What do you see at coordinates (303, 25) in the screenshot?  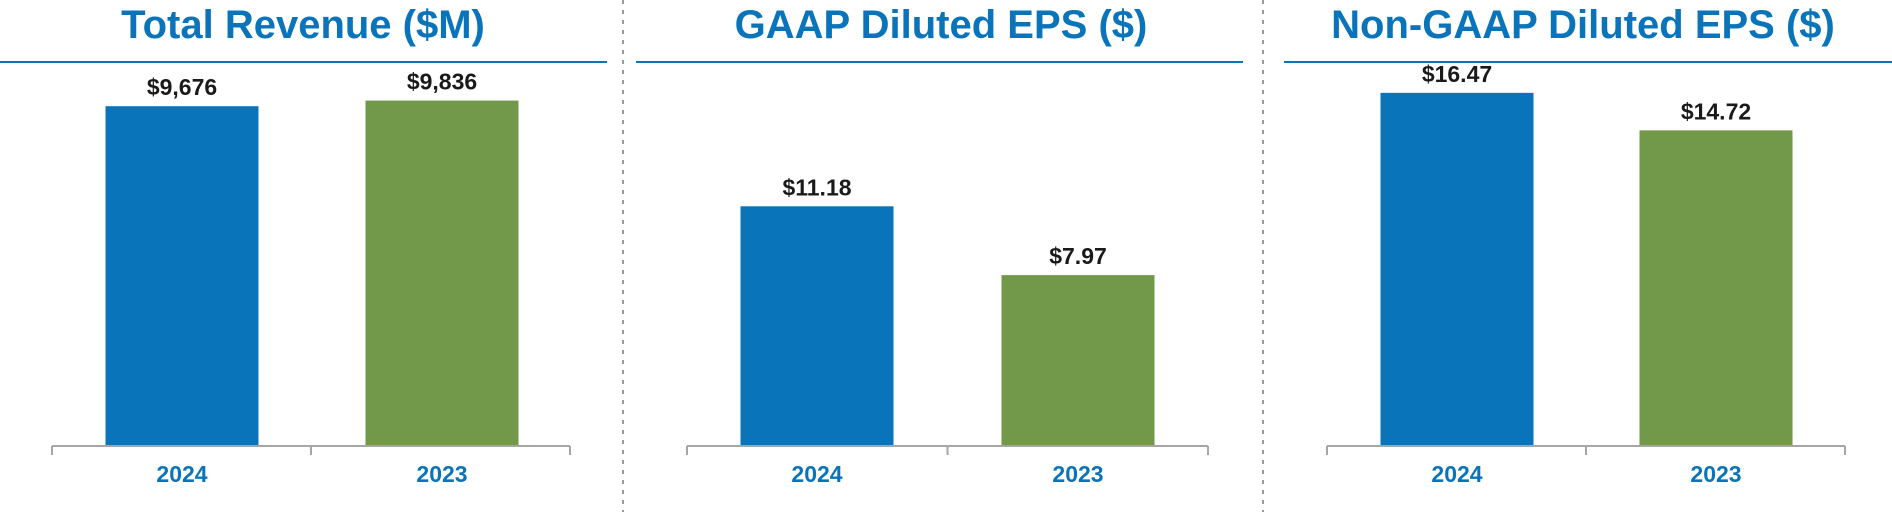 I see `chart-title: Total Revenue ($M)` at bounding box center [303, 25].